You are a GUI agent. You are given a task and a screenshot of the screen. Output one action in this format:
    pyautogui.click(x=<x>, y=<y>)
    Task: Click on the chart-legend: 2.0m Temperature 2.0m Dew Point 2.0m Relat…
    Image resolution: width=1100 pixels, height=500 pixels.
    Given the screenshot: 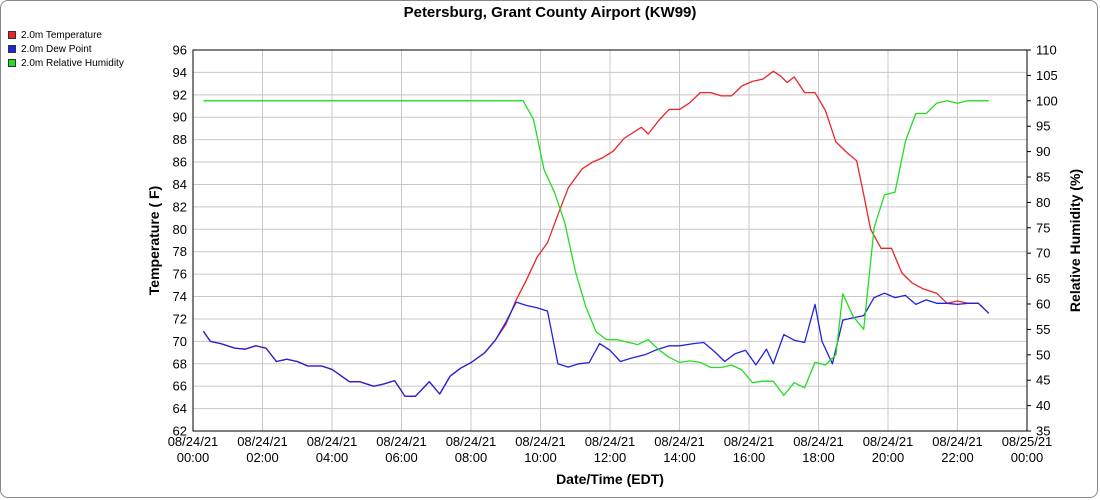 What is the action you would take?
    pyautogui.click(x=66, y=49)
    